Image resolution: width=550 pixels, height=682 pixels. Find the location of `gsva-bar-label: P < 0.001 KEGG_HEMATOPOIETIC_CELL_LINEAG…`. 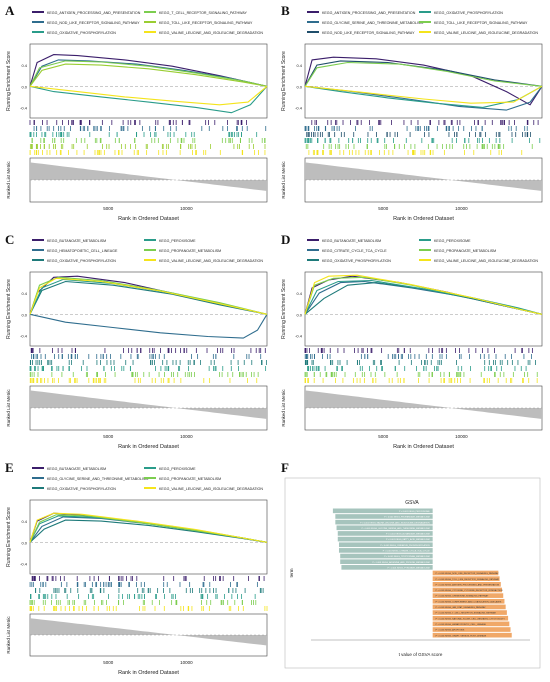

gsva-bar-label: P < 0.001 KEGG_HEMATOPOIETIC_CELL_LINEAG… is located at coordinates (461, 624).